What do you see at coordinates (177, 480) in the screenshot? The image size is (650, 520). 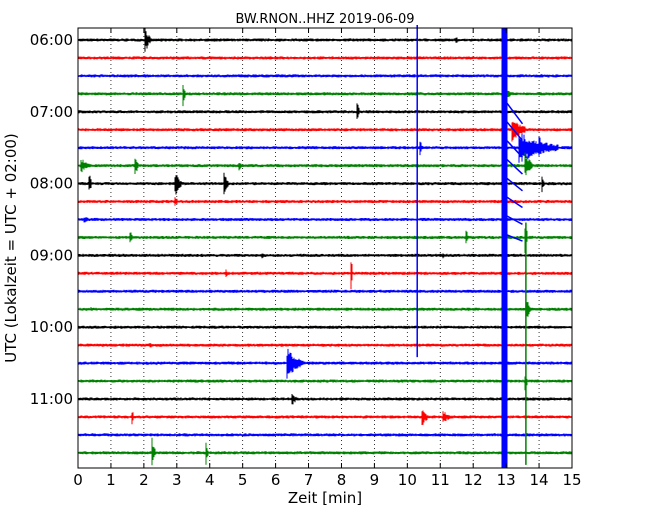 I see `x-tick-label: 3` at bounding box center [177, 480].